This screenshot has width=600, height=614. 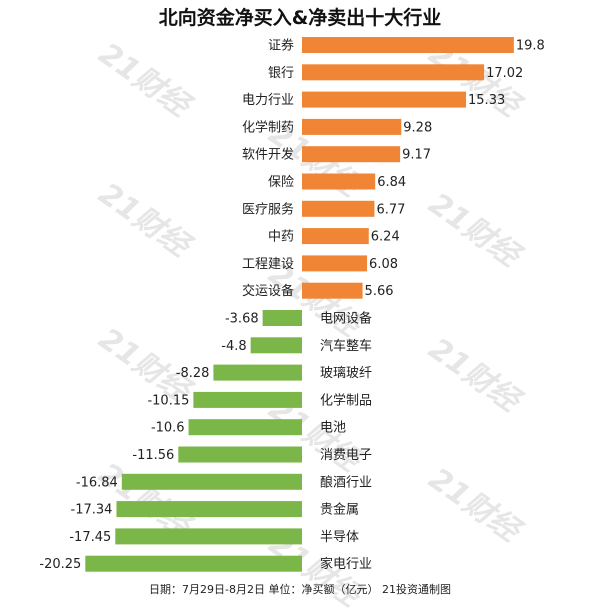 What do you see at coordinates (168, 428) in the screenshot?
I see `data-label: -10.6` at bounding box center [168, 428].